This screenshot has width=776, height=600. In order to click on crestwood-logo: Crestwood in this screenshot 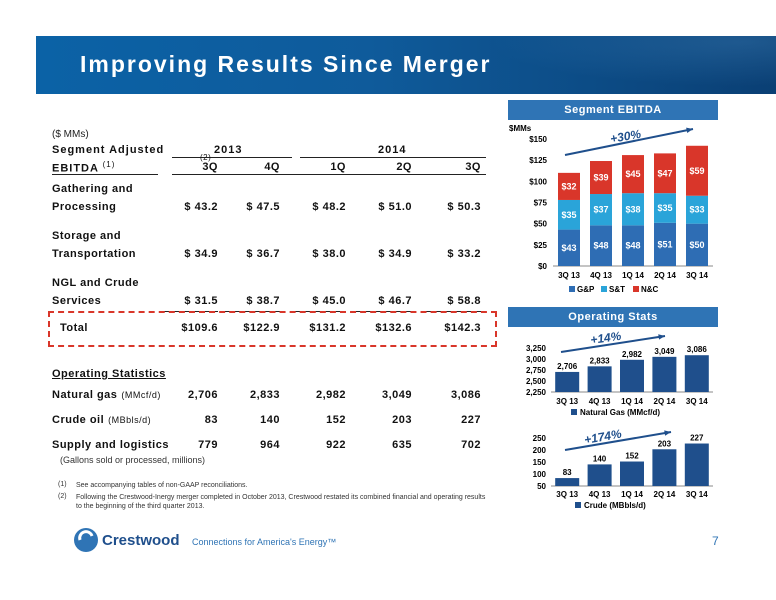, I will do `click(127, 540)`.